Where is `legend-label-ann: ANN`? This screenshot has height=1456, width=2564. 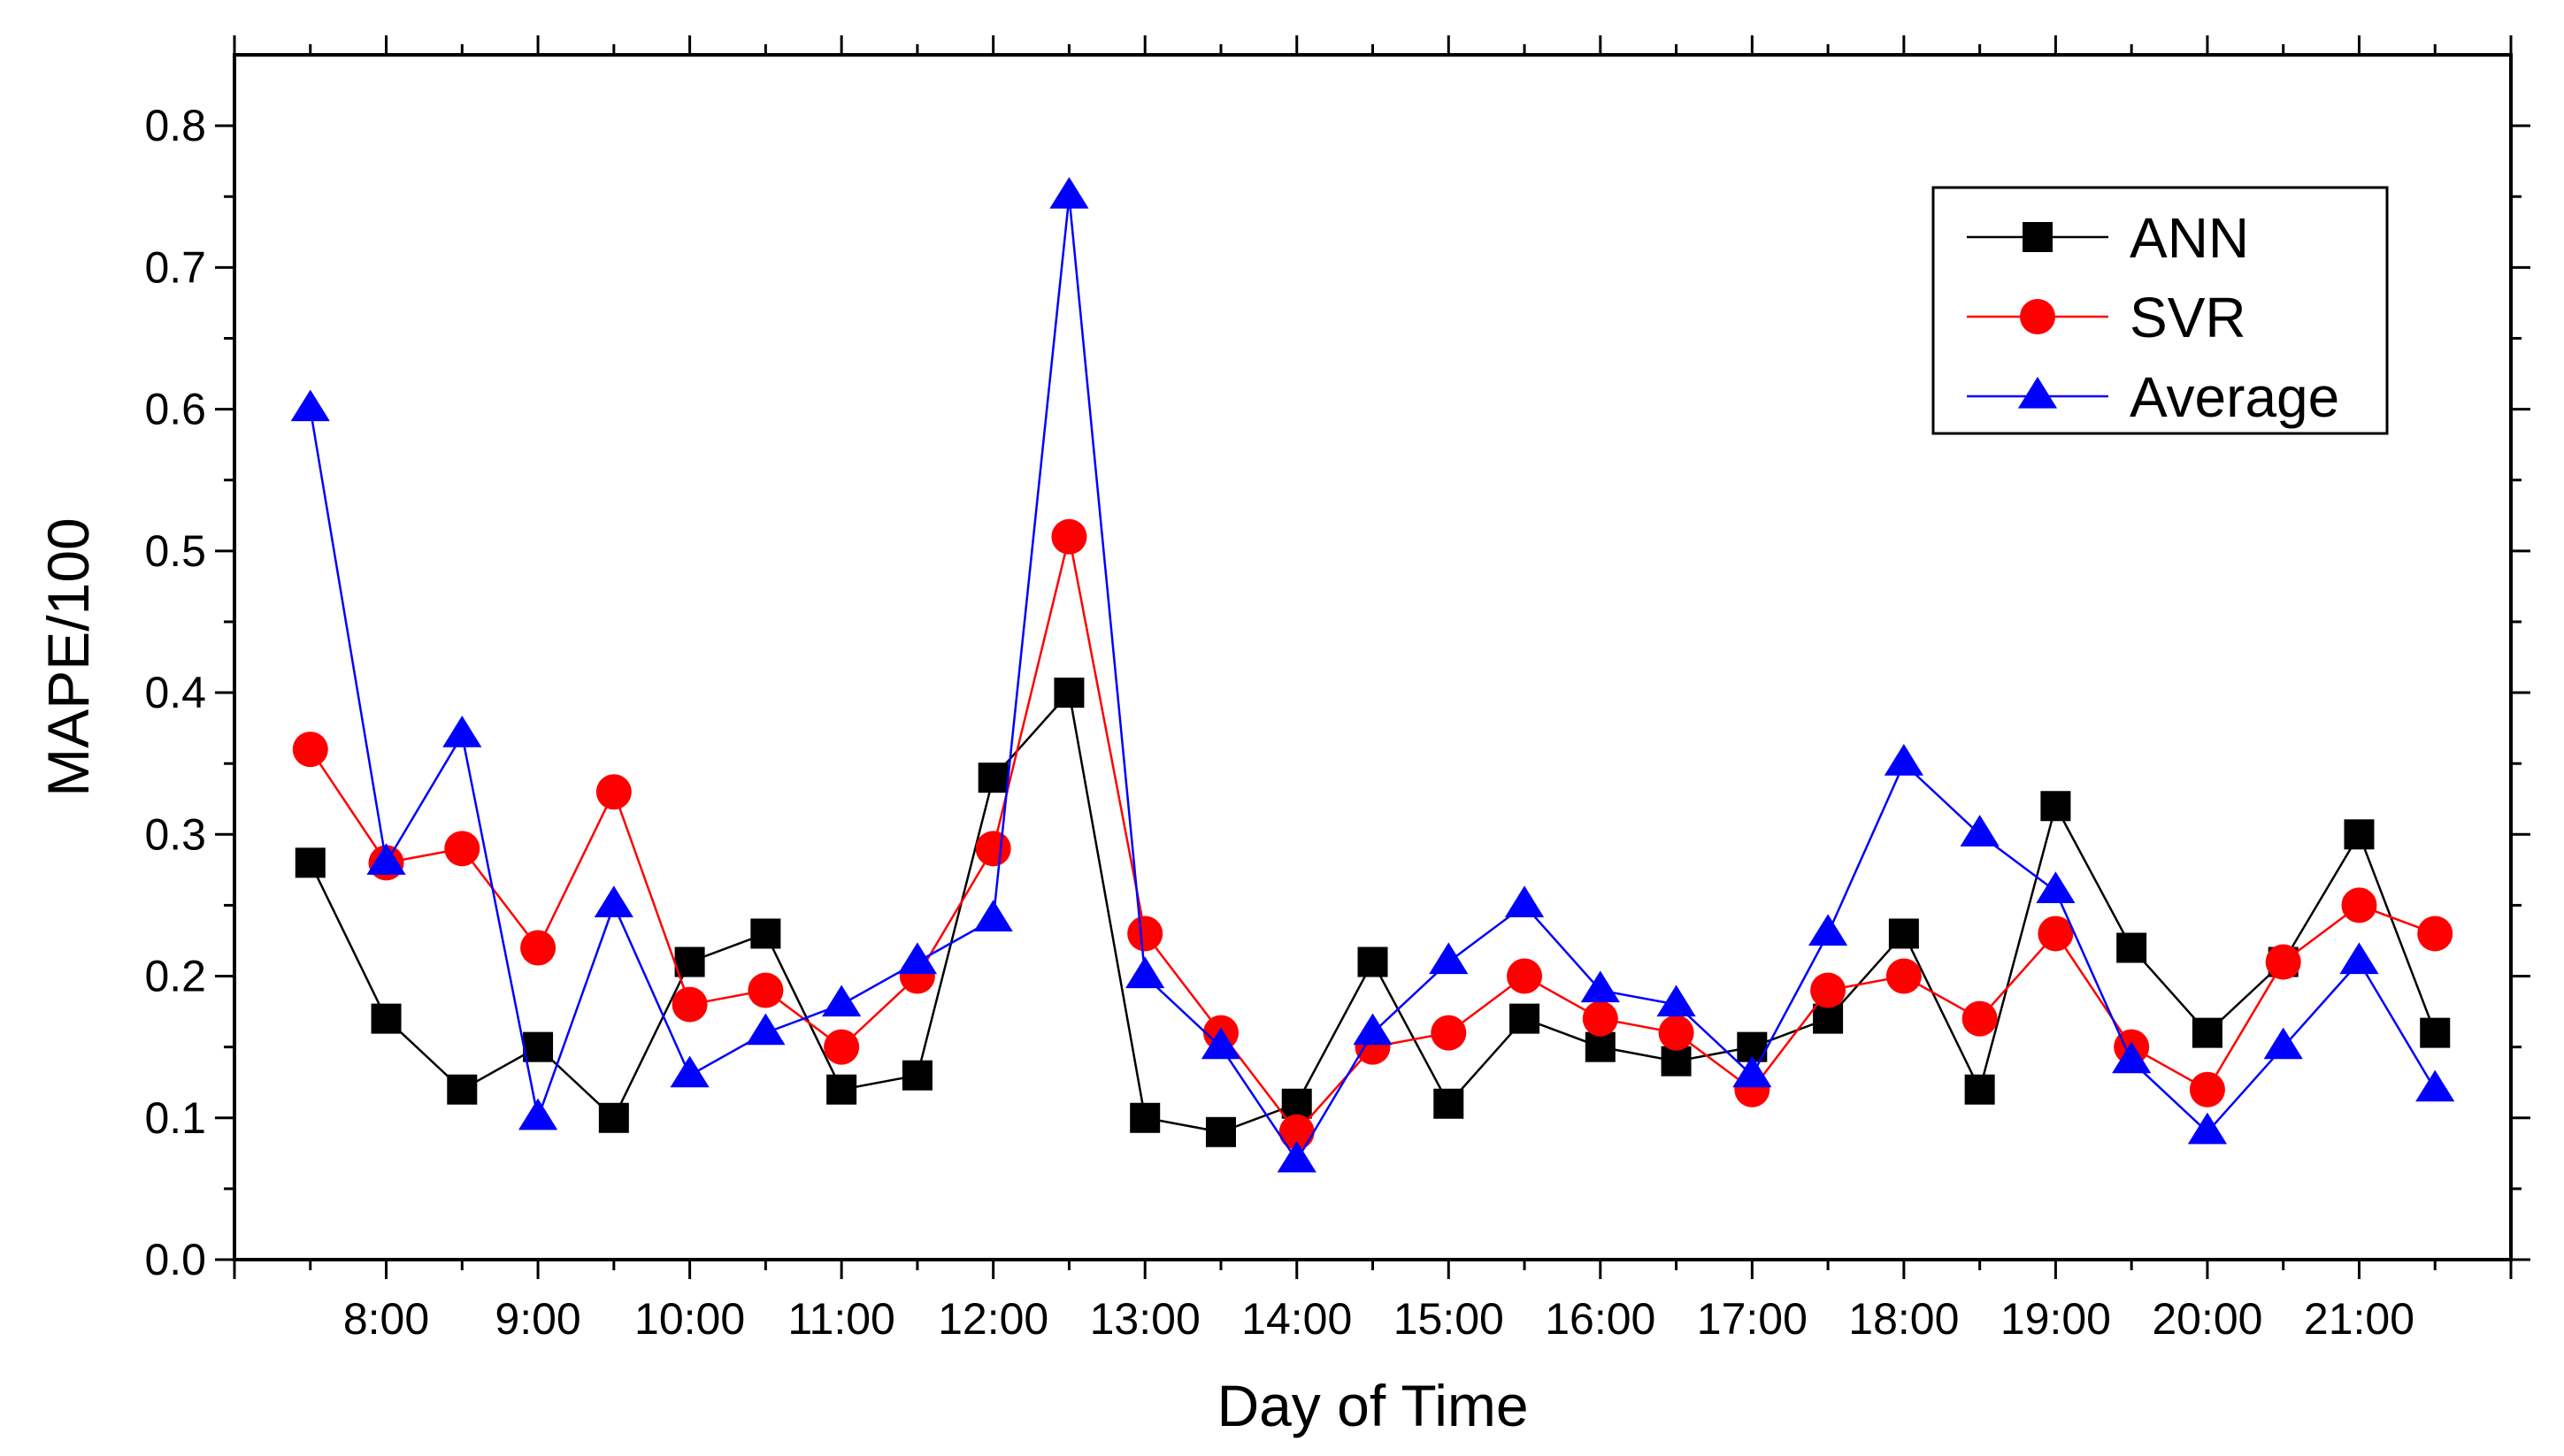 legend-label-ann: ANN is located at coordinates (2189, 238).